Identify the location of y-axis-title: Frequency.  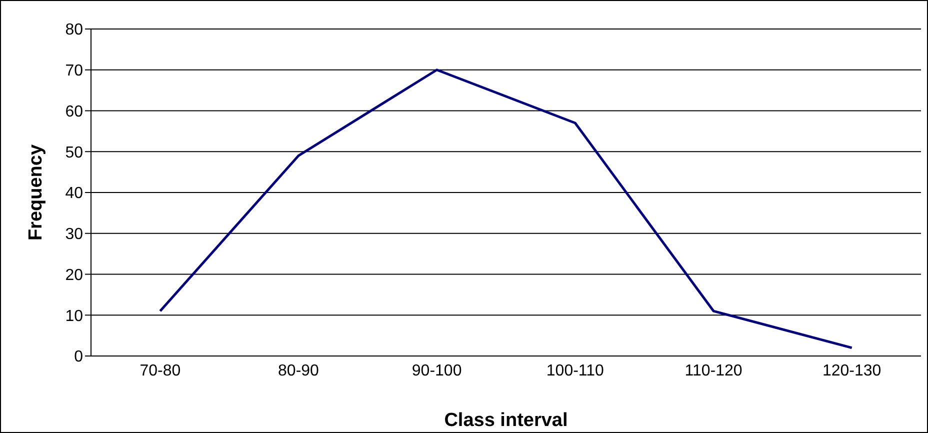
(36, 192).